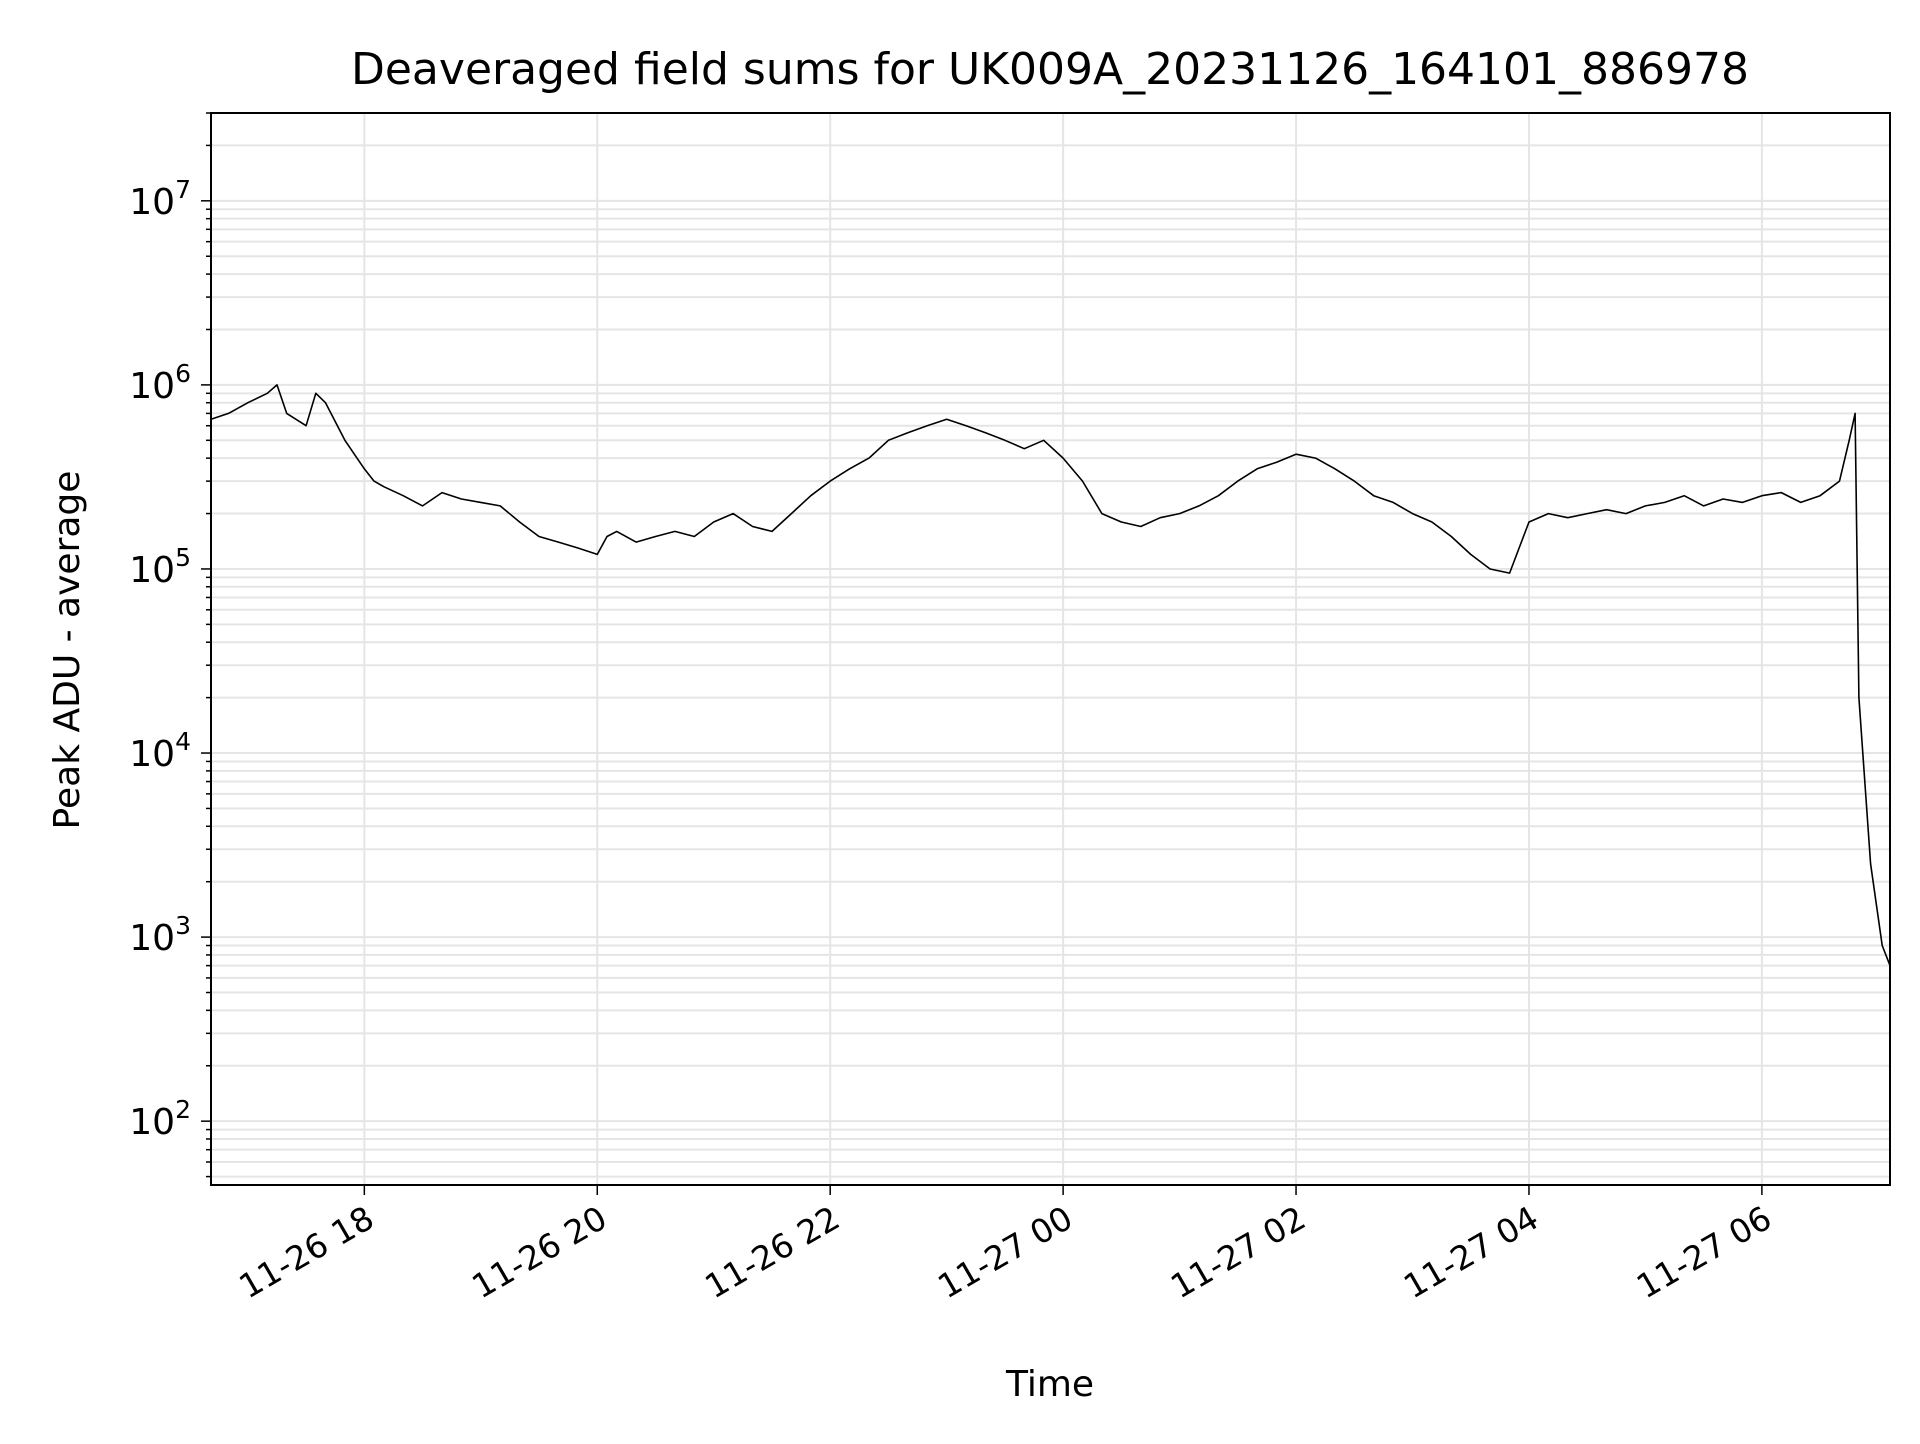  I want to click on x-tick-label: 11-27 02, so click(1238, 1252).